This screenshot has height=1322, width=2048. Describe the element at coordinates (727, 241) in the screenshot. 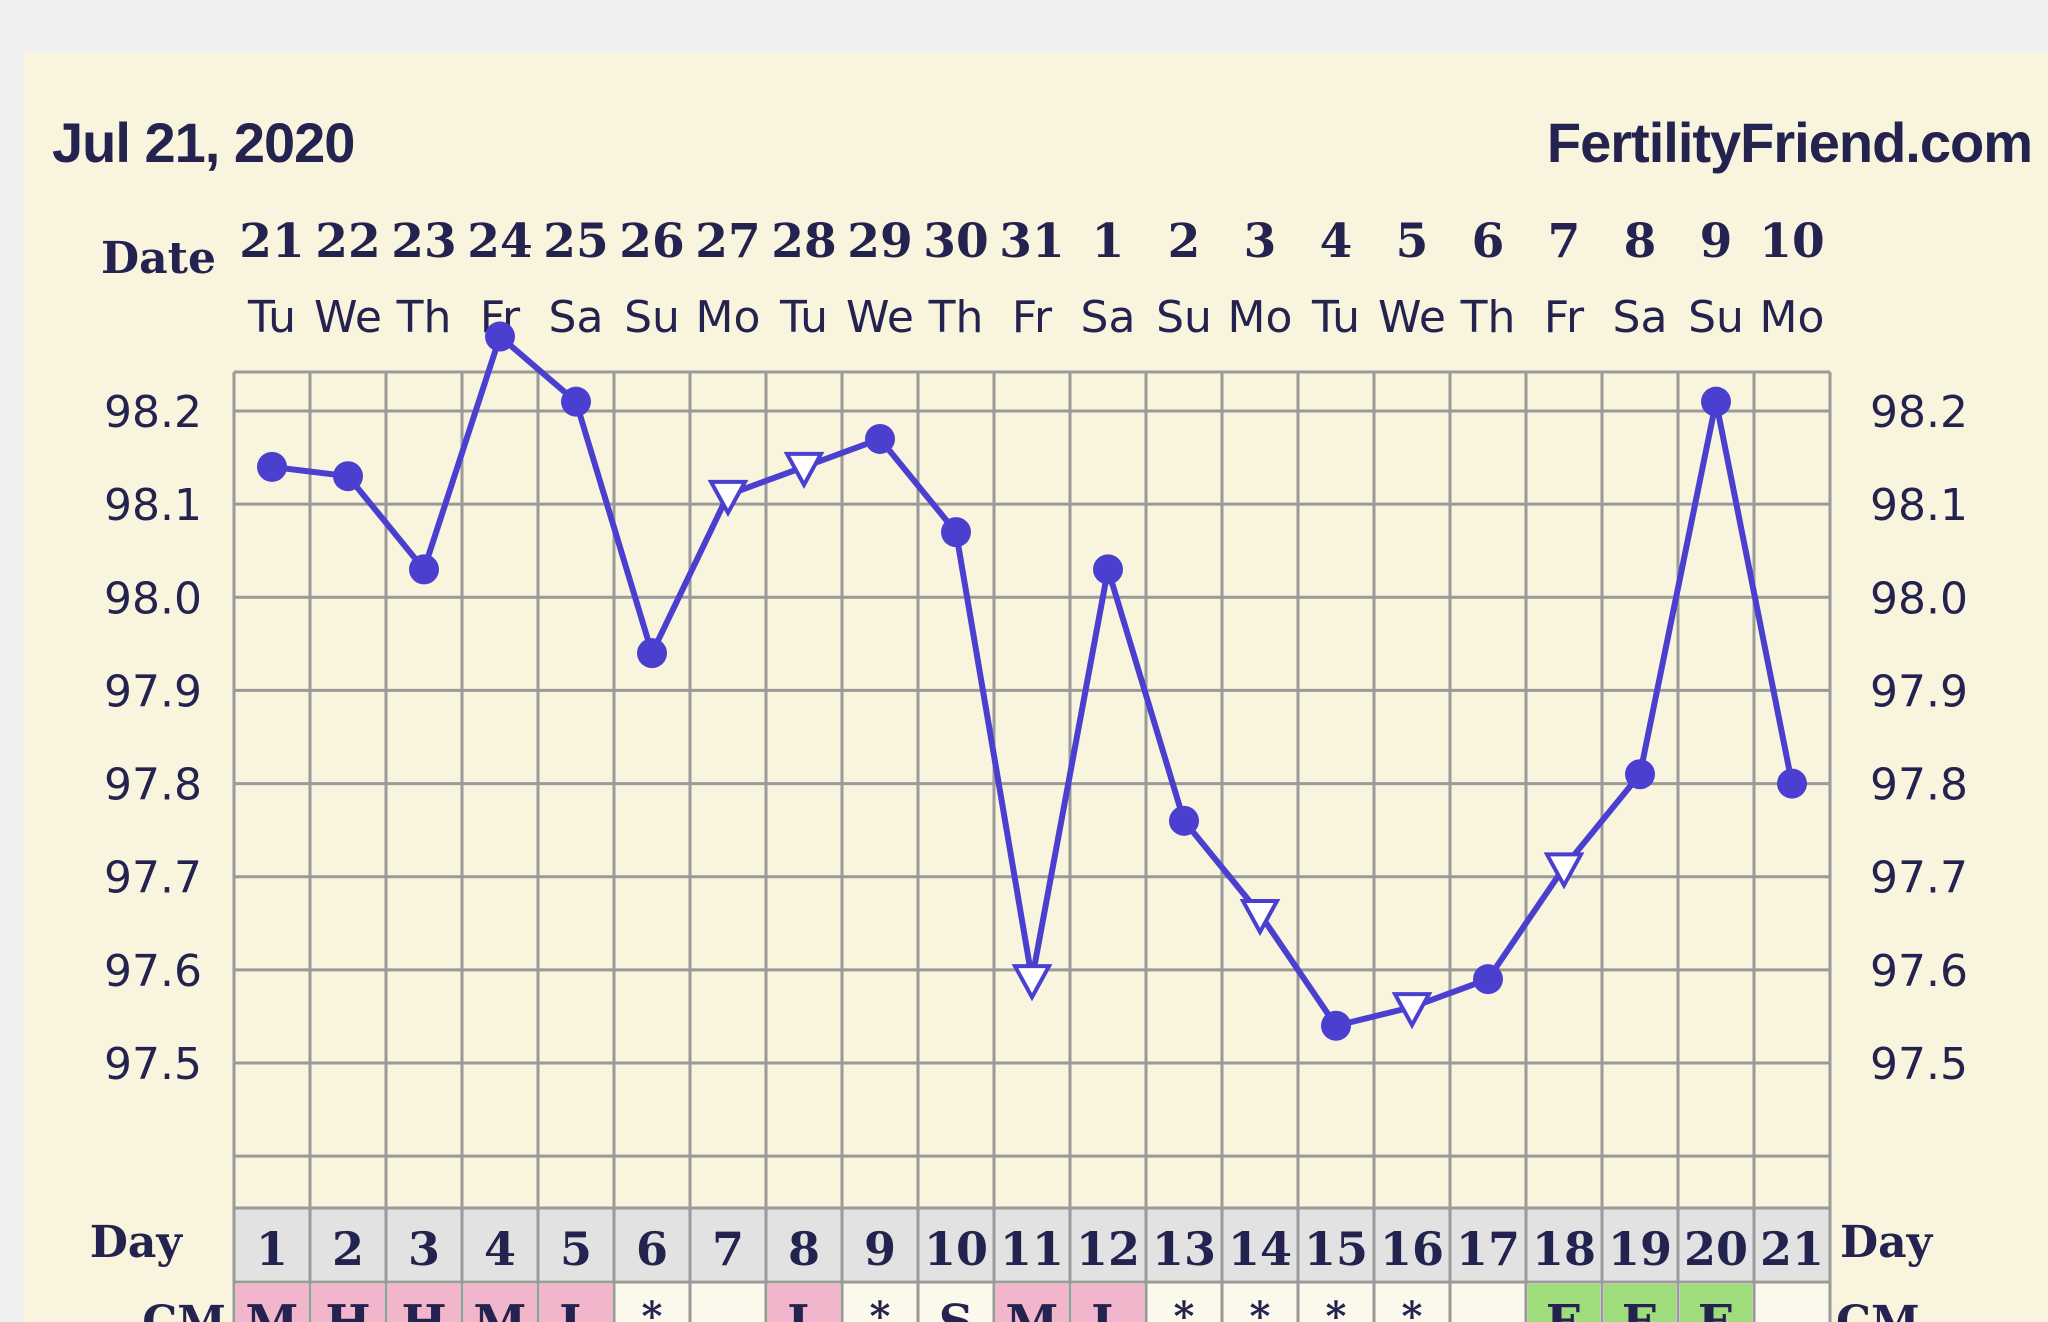

I see `date-label: 27` at that location.